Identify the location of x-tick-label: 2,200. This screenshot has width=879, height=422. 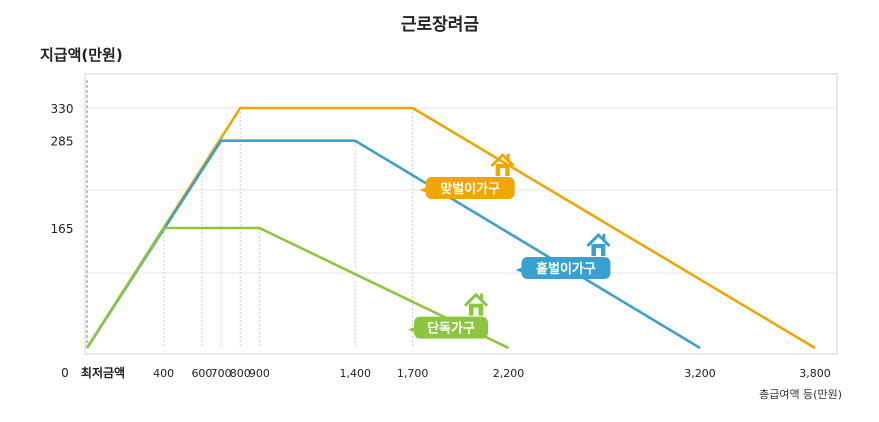
(509, 373).